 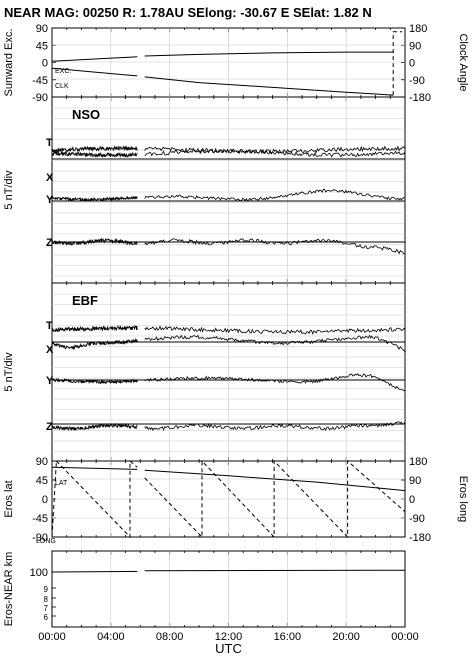 What do you see at coordinates (46, 608) in the screenshot?
I see `distance-ytick-label: 7` at bounding box center [46, 608].